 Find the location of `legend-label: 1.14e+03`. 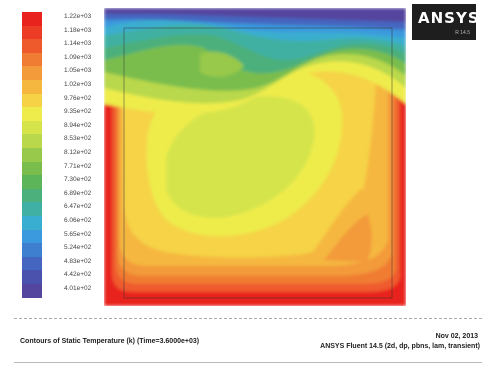

legend-label: 1.14e+03 is located at coordinates (78, 44).